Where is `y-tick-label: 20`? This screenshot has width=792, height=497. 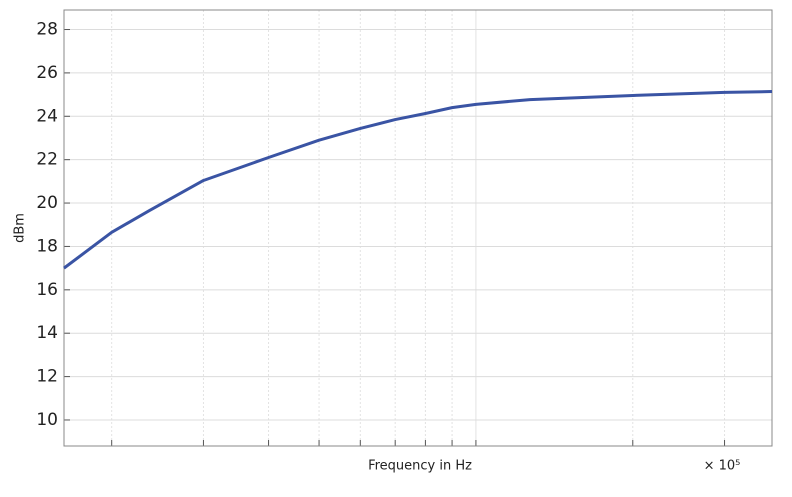
y-tick-label: 20 is located at coordinates (47, 203).